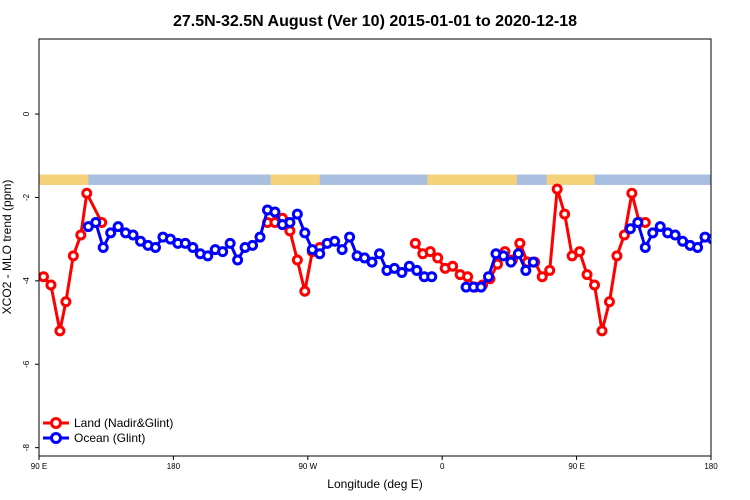  Describe the element at coordinates (26, 281) in the screenshot. I see `y-tick-label: -4` at that location.